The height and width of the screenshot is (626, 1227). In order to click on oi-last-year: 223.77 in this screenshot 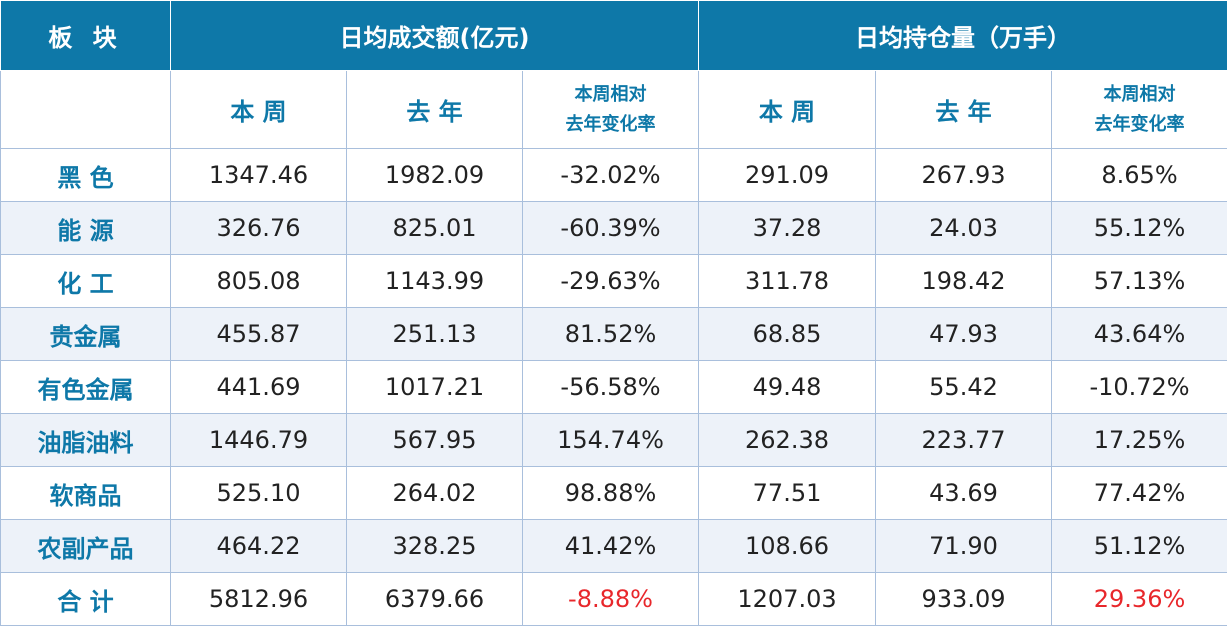, I will do `click(964, 440)`.